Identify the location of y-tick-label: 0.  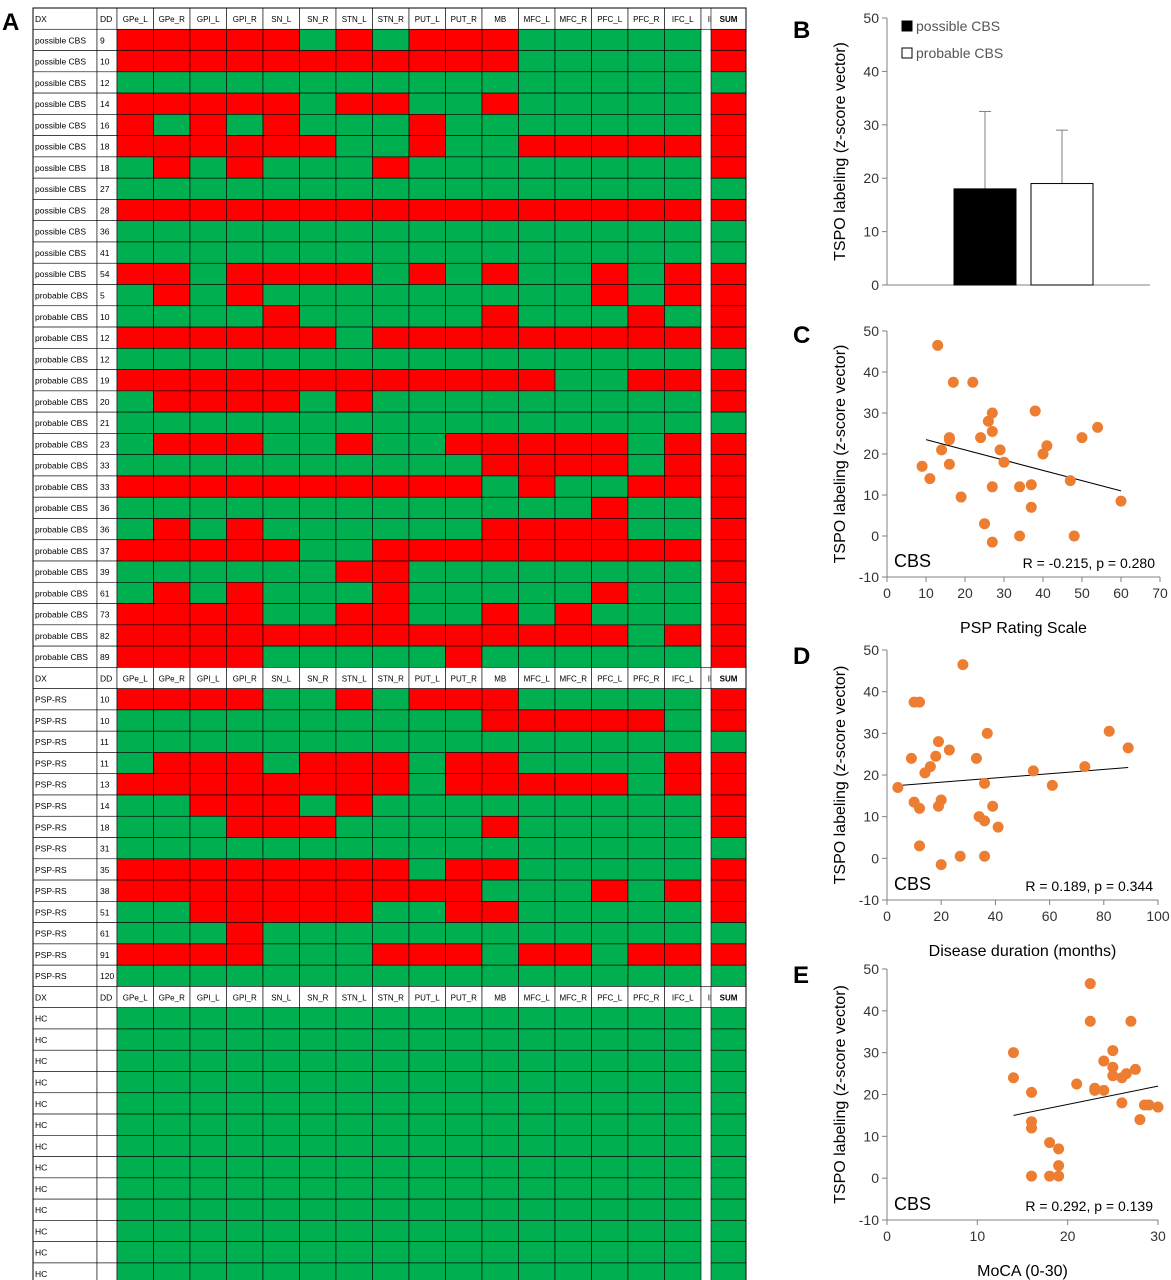
(875, 1178).